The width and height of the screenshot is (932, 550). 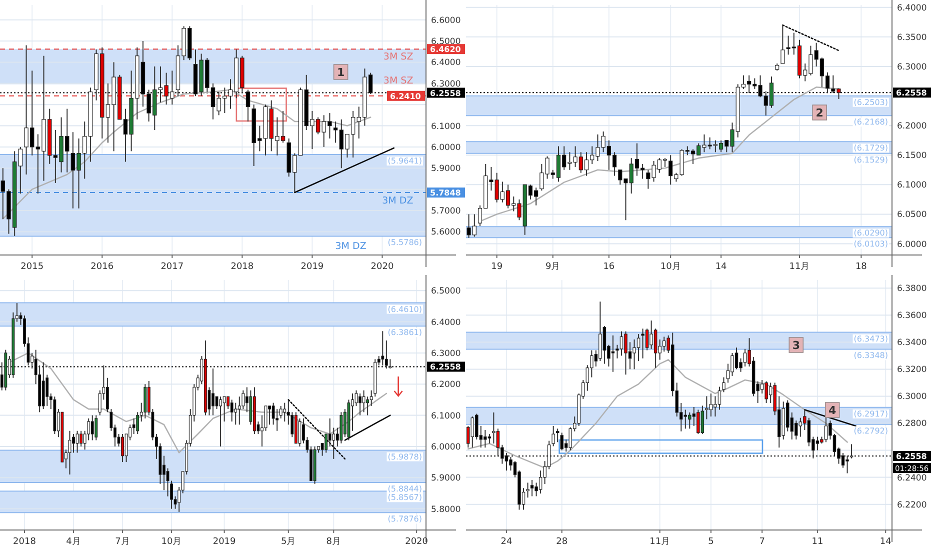 What do you see at coordinates (288, 542) in the screenshot?
I see `x-tick-label: 5月` at bounding box center [288, 542].